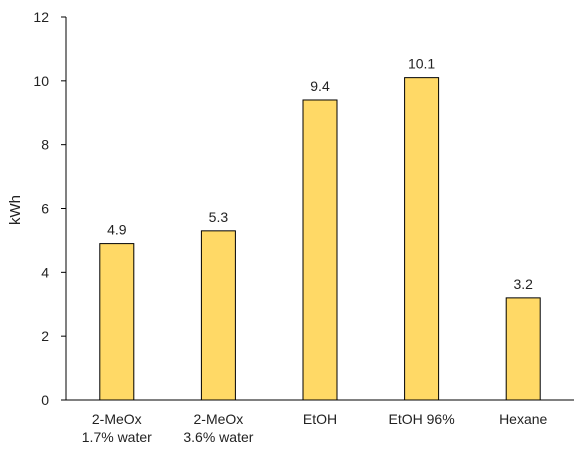 Image resolution: width=584 pixels, height=452 pixels. Describe the element at coordinates (15, 210) in the screenshot. I see `y-axis-title: kWh` at that location.